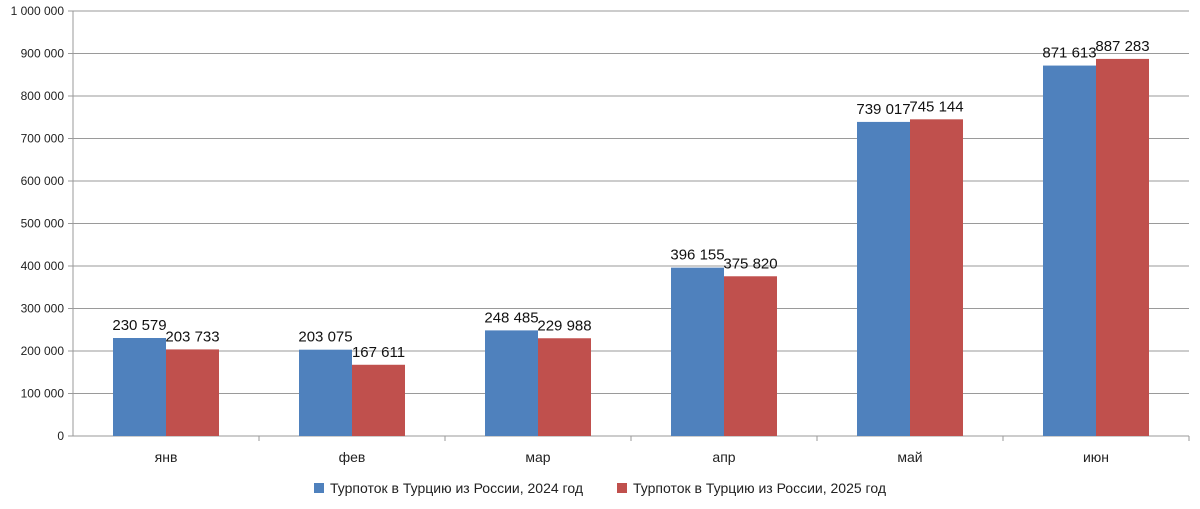 The width and height of the screenshot is (1200, 509). Describe the element at coordinates (139, 325) in the screenshot. I see `data-label: 230 579` at that location.